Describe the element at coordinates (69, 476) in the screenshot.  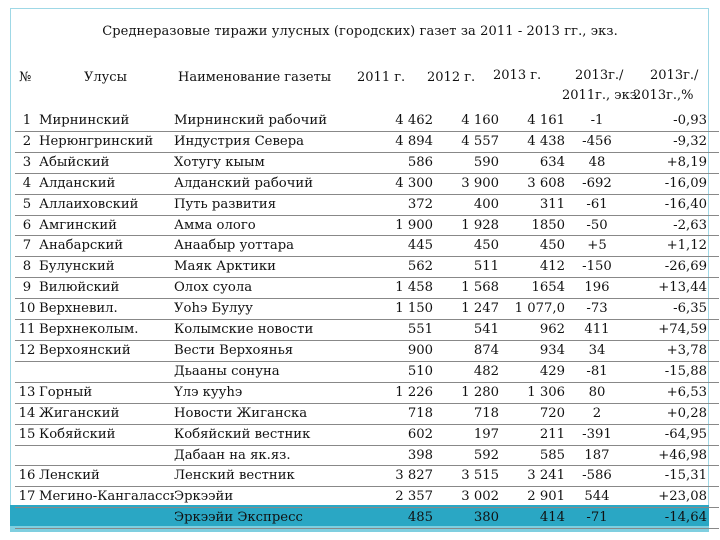
I see `row-ulus: Ленский` at that location.